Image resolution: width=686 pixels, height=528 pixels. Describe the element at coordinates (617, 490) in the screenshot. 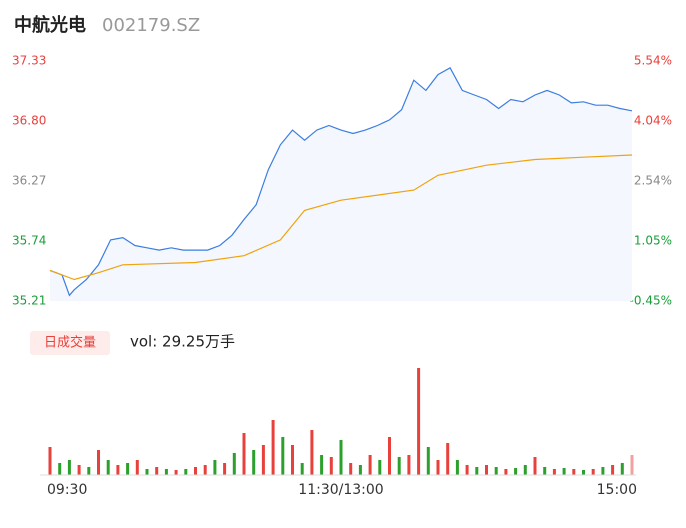

I see `x-tick-label: 15:00` at that location.